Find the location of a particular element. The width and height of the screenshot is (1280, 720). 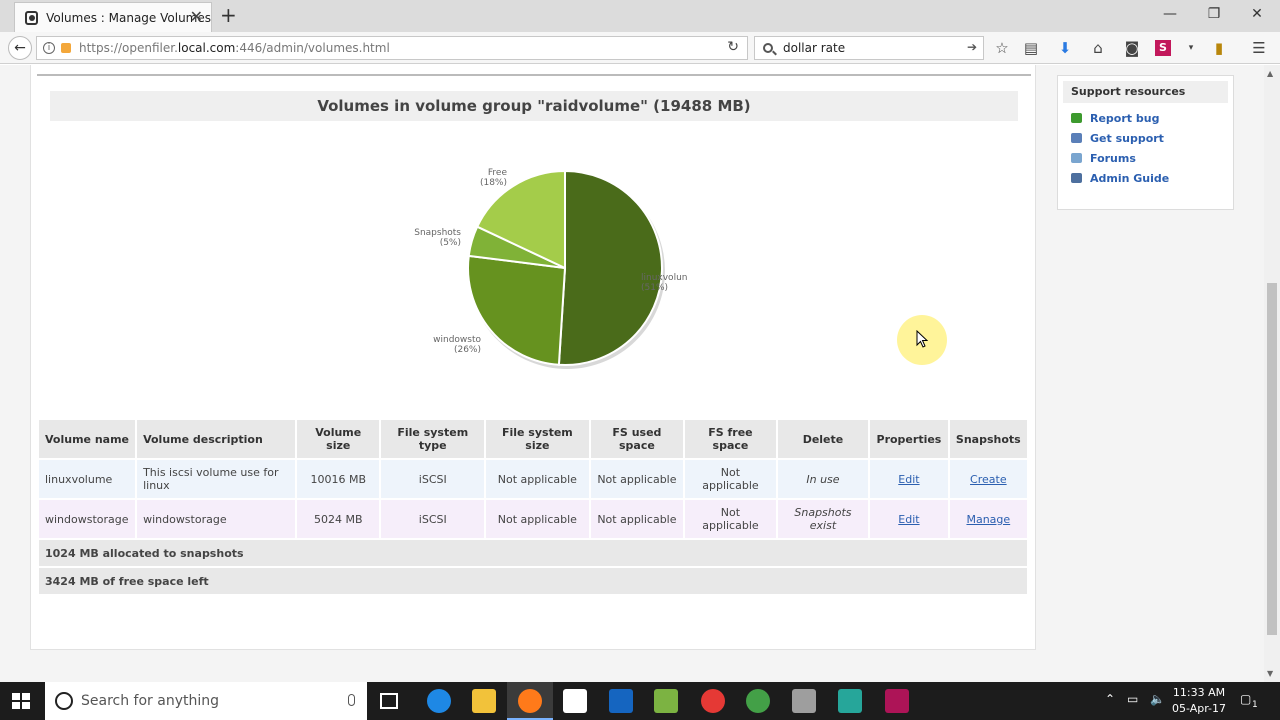

cell-snapshots: Create is located at coordinates (988, 479).